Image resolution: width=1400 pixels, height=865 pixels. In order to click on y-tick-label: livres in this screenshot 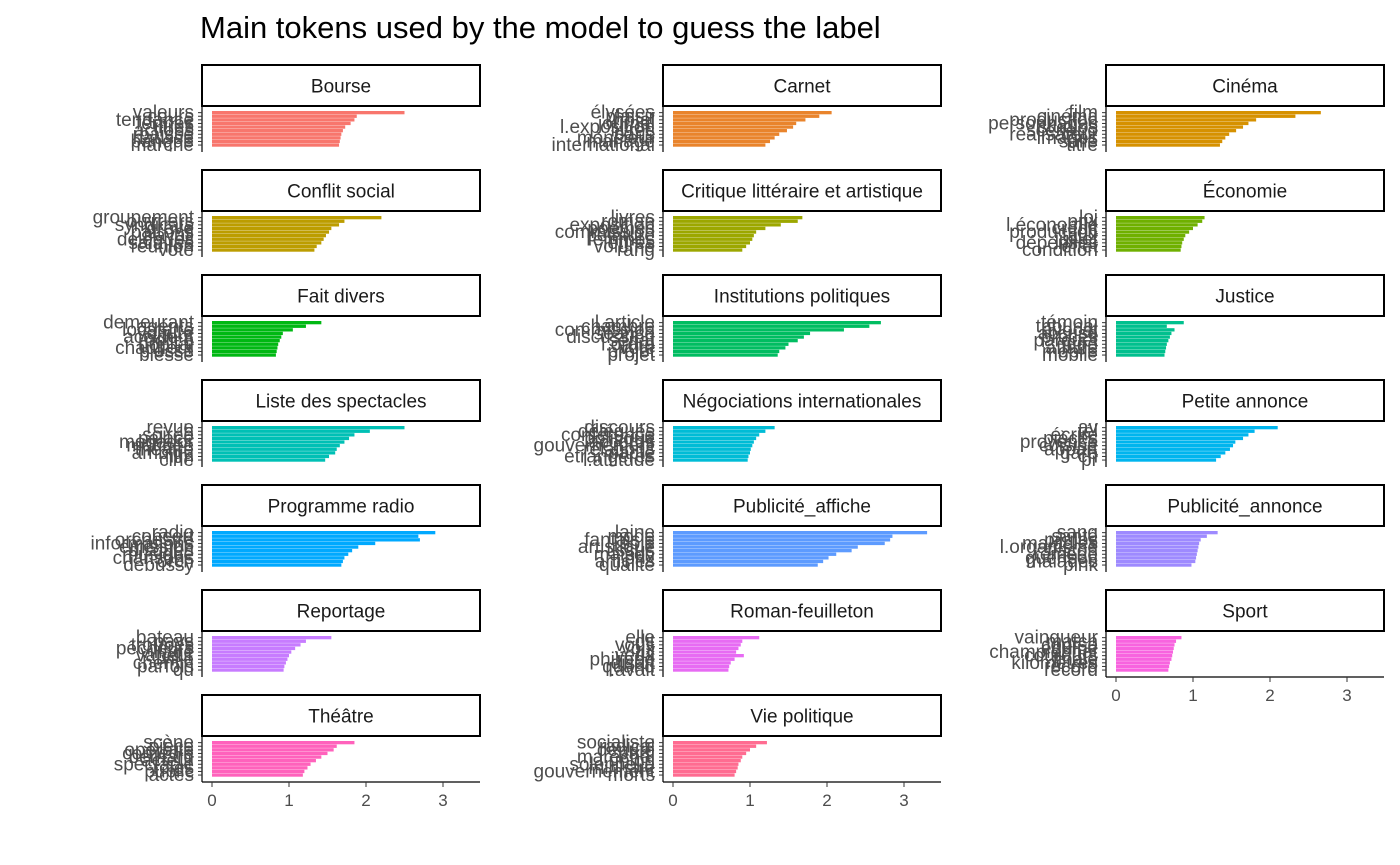, I will do `click(633, 218)`.